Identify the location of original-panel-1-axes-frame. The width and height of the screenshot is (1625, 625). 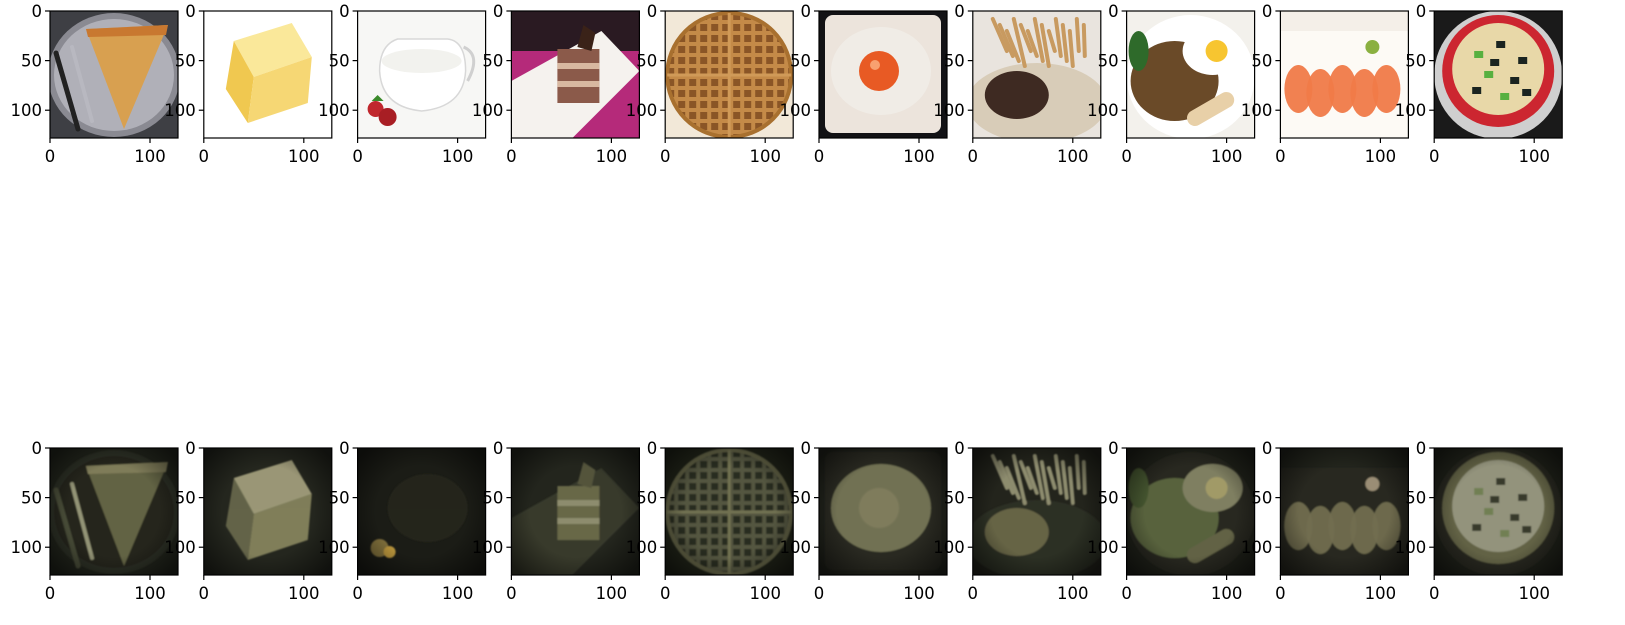
(268, 74).